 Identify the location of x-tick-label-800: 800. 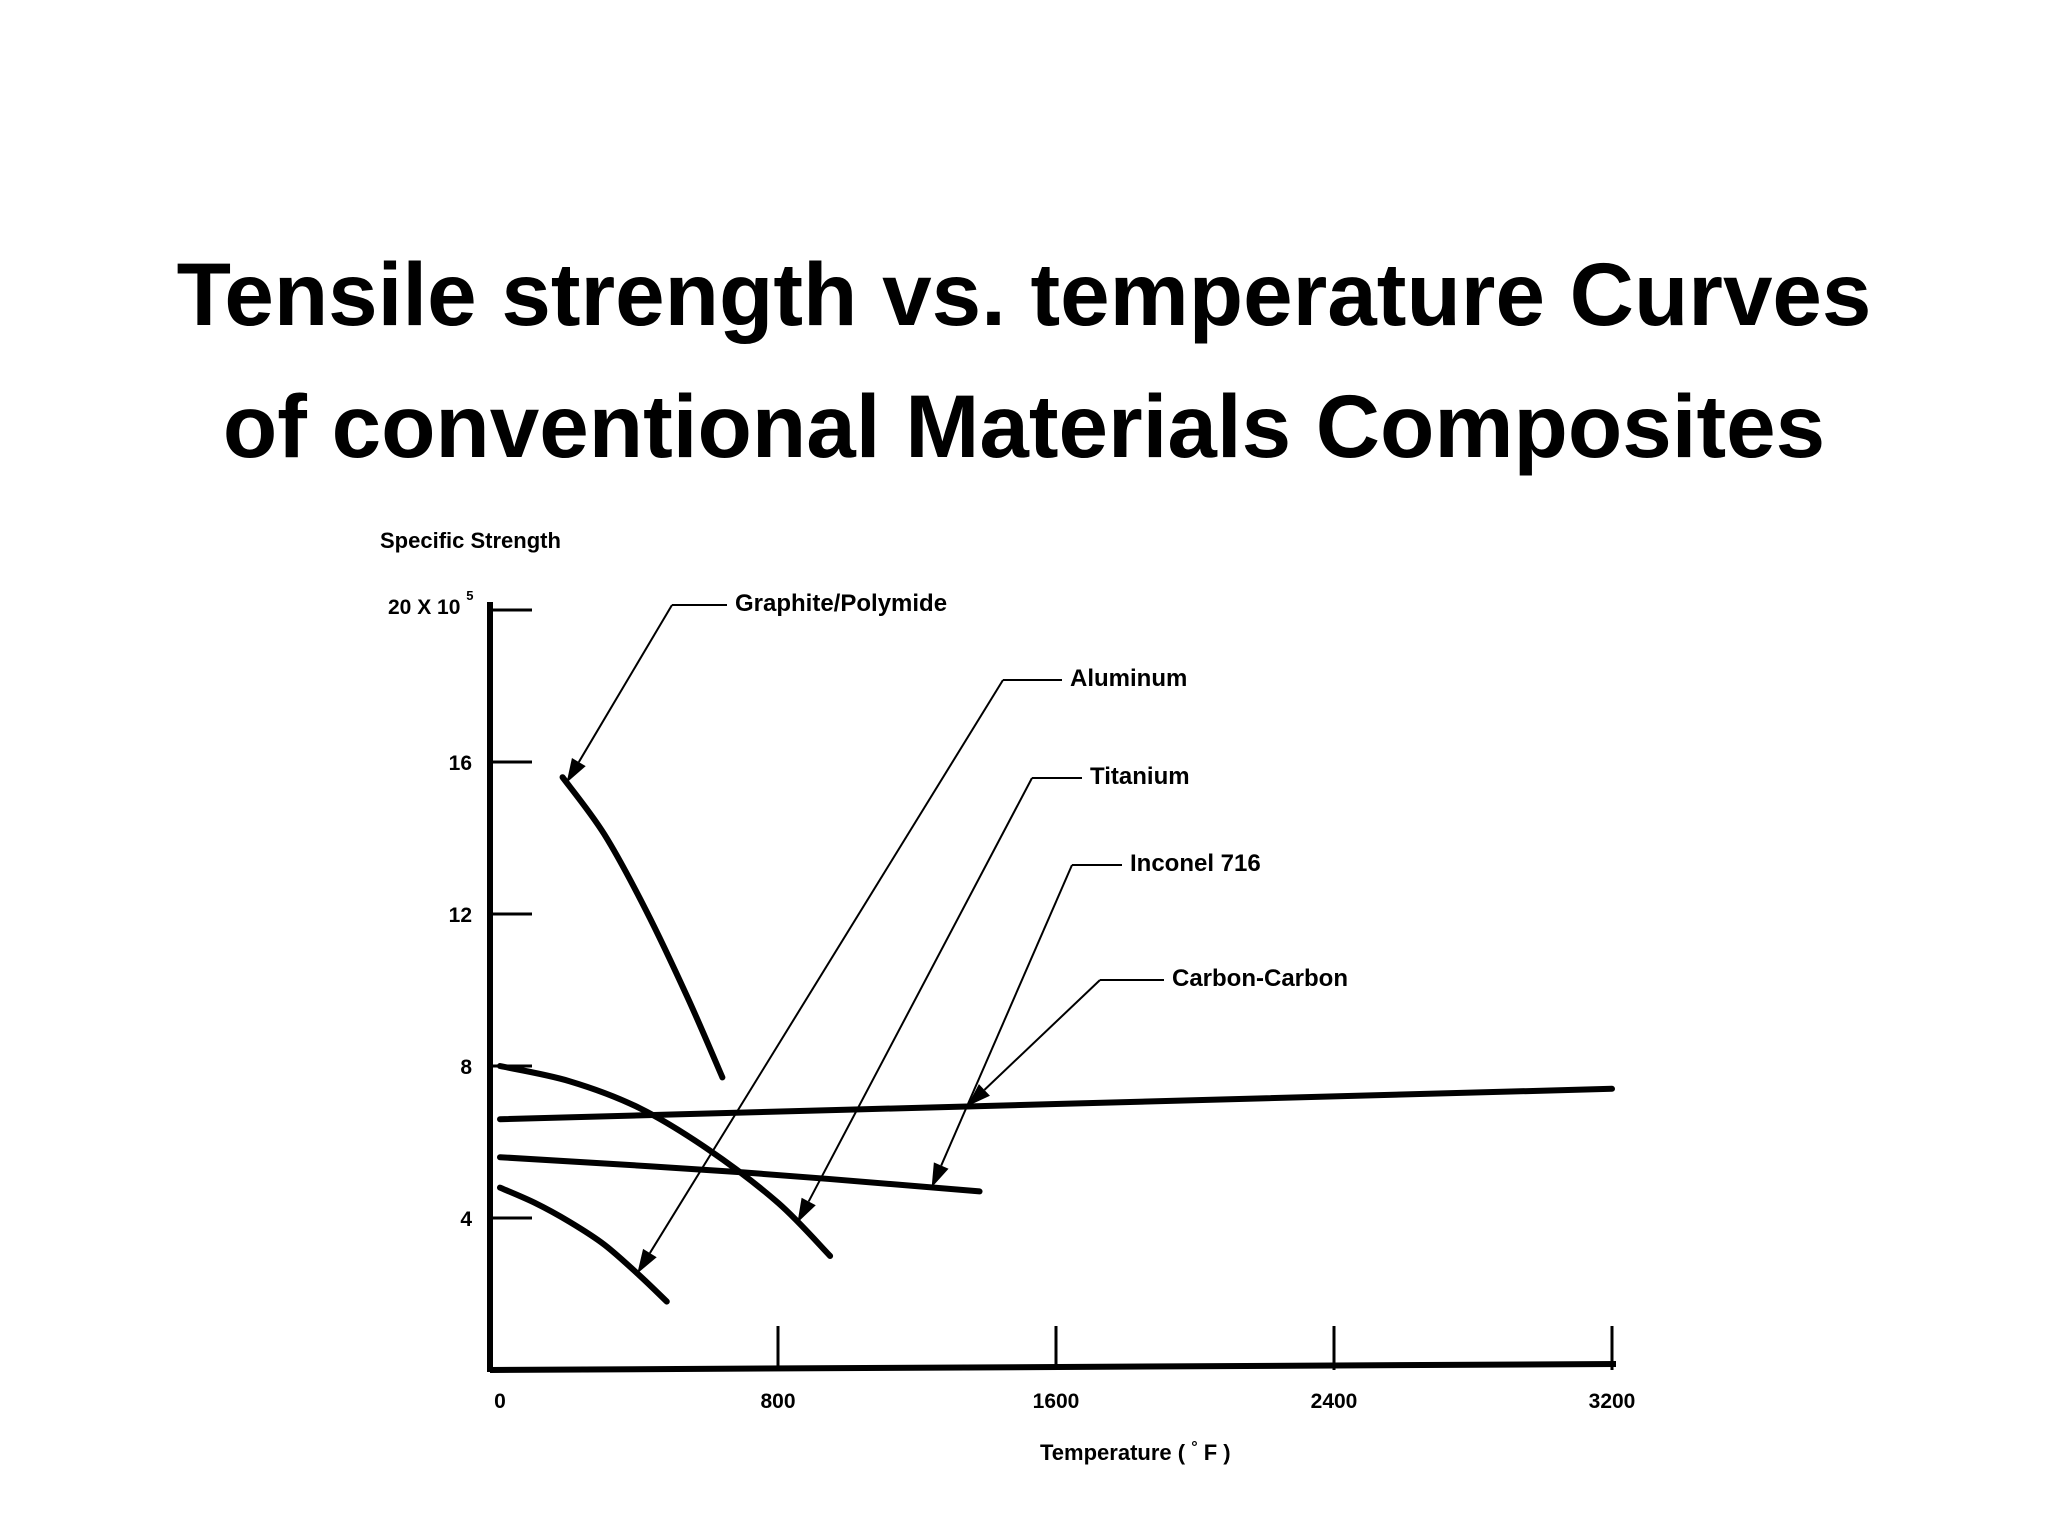
(777, 1401).